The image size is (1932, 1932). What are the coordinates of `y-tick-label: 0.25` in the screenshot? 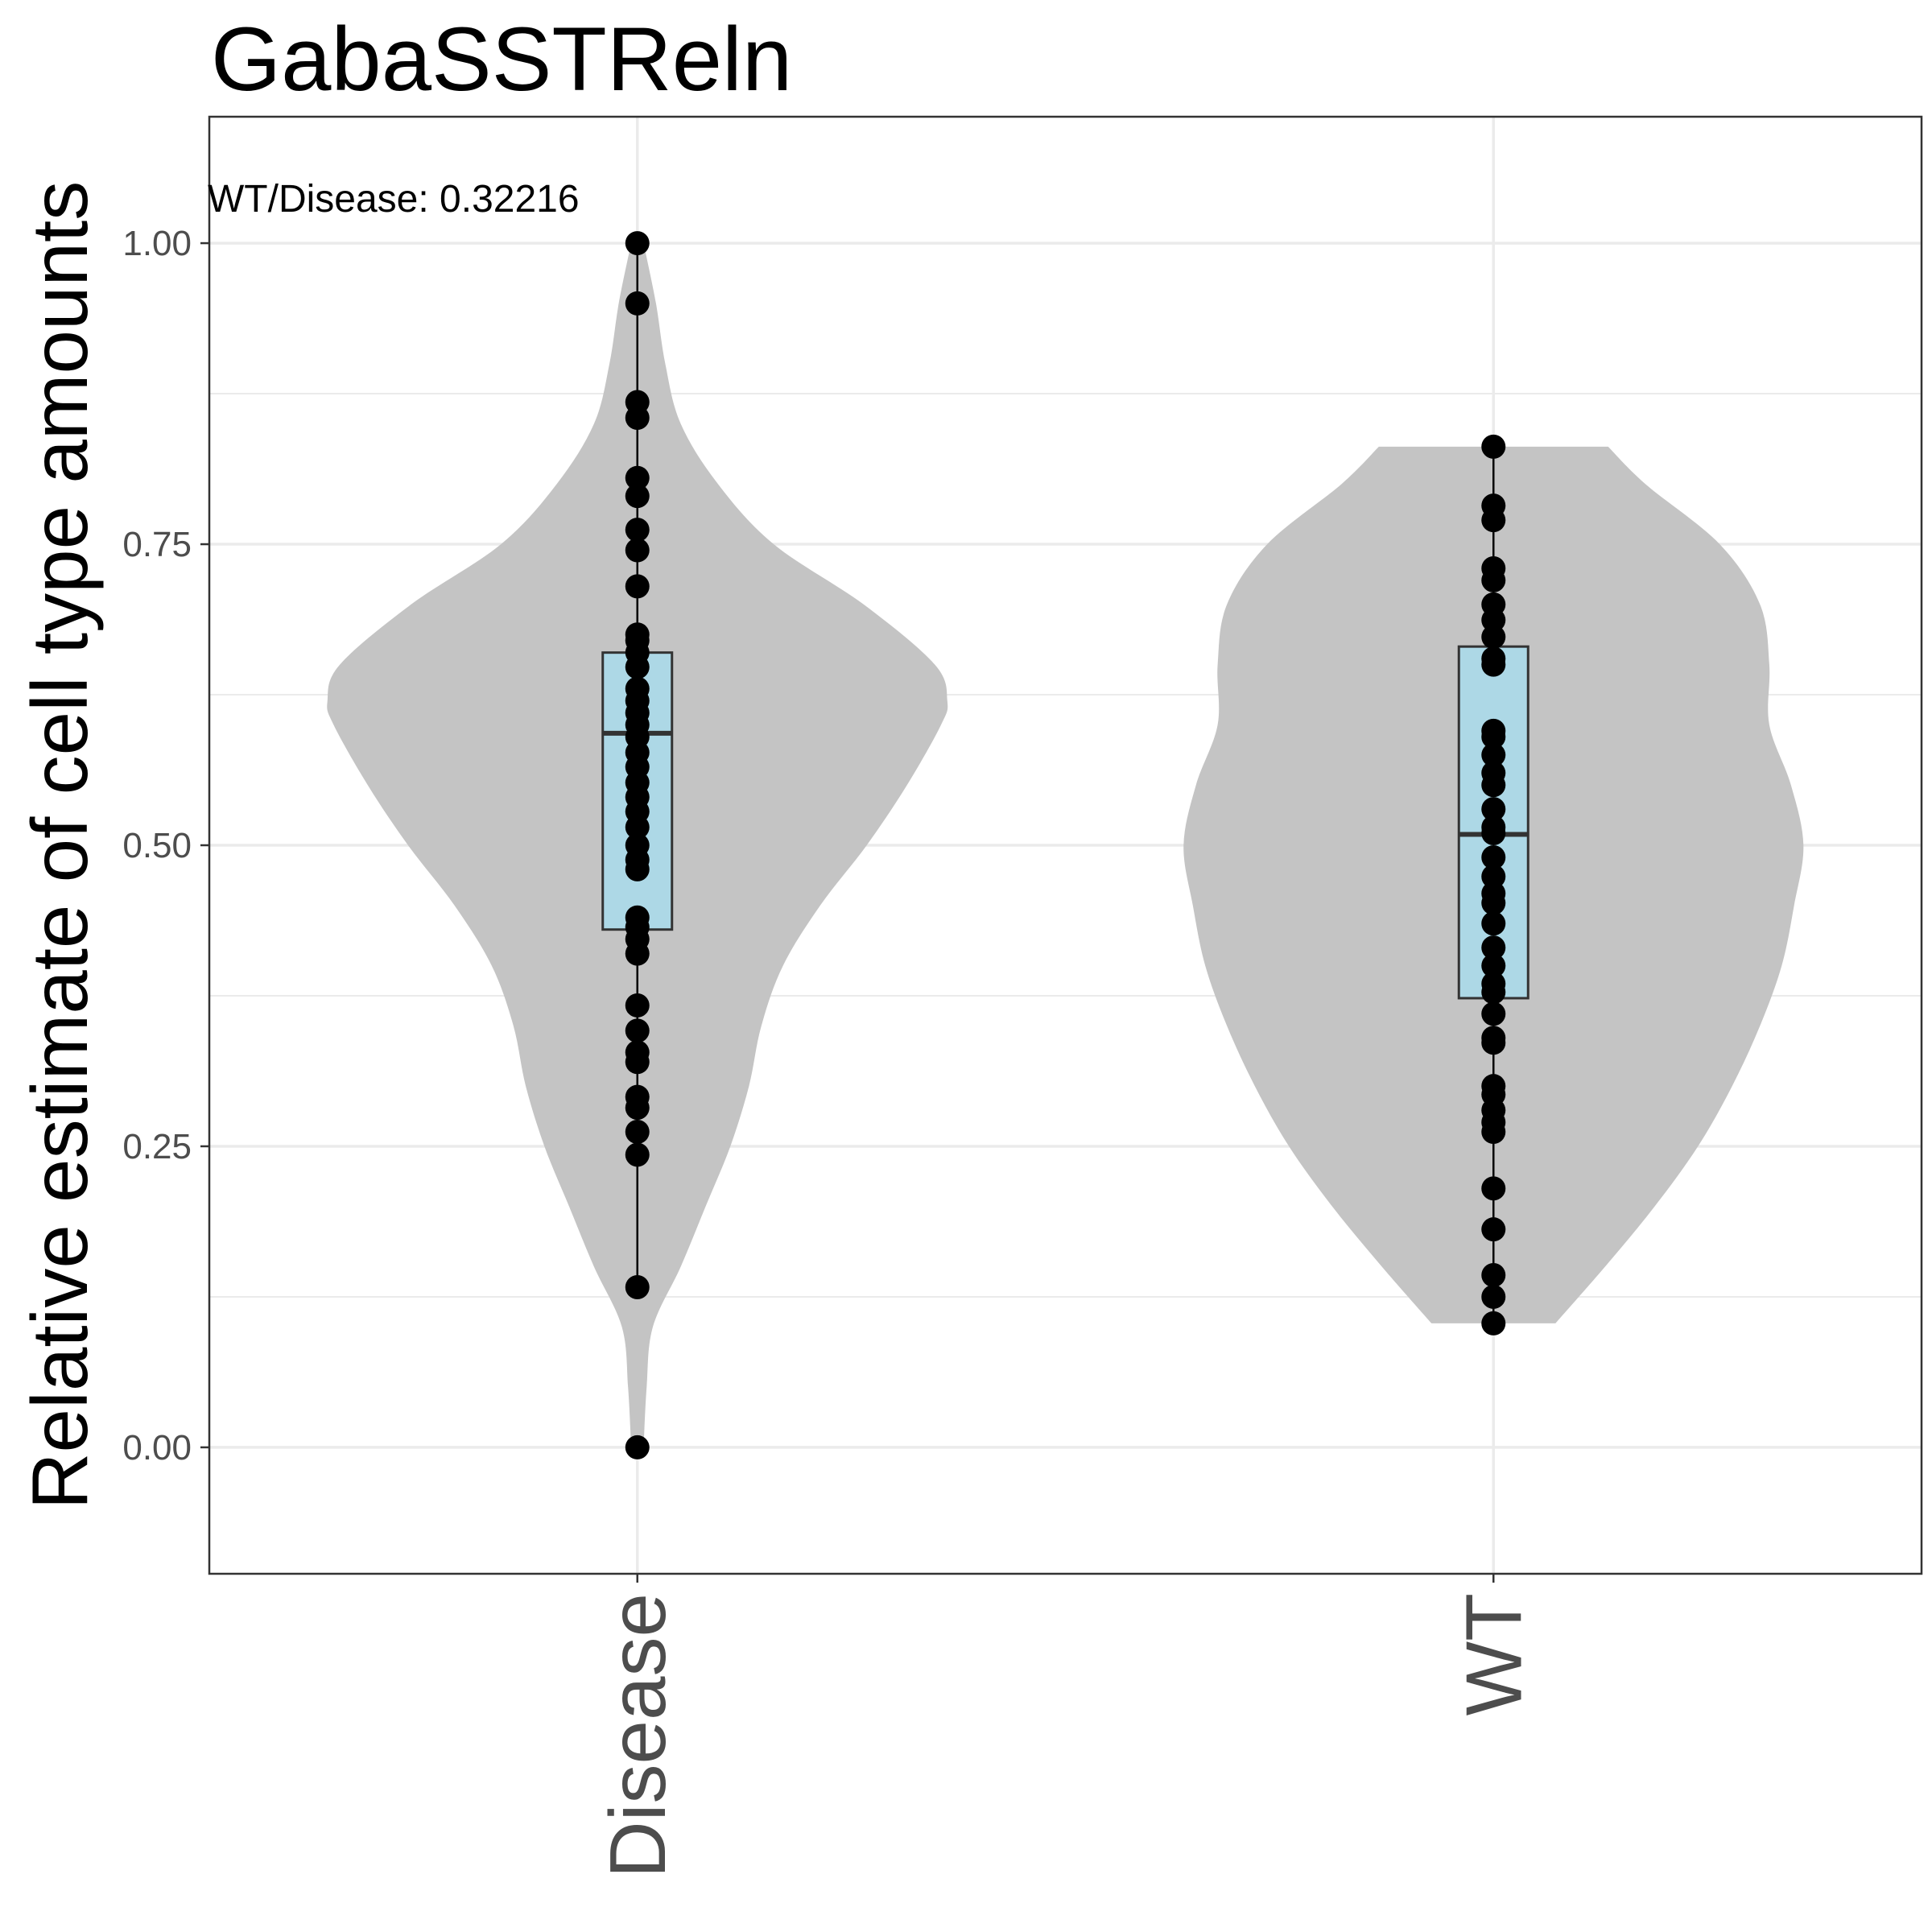 It's located at (157, 1146).